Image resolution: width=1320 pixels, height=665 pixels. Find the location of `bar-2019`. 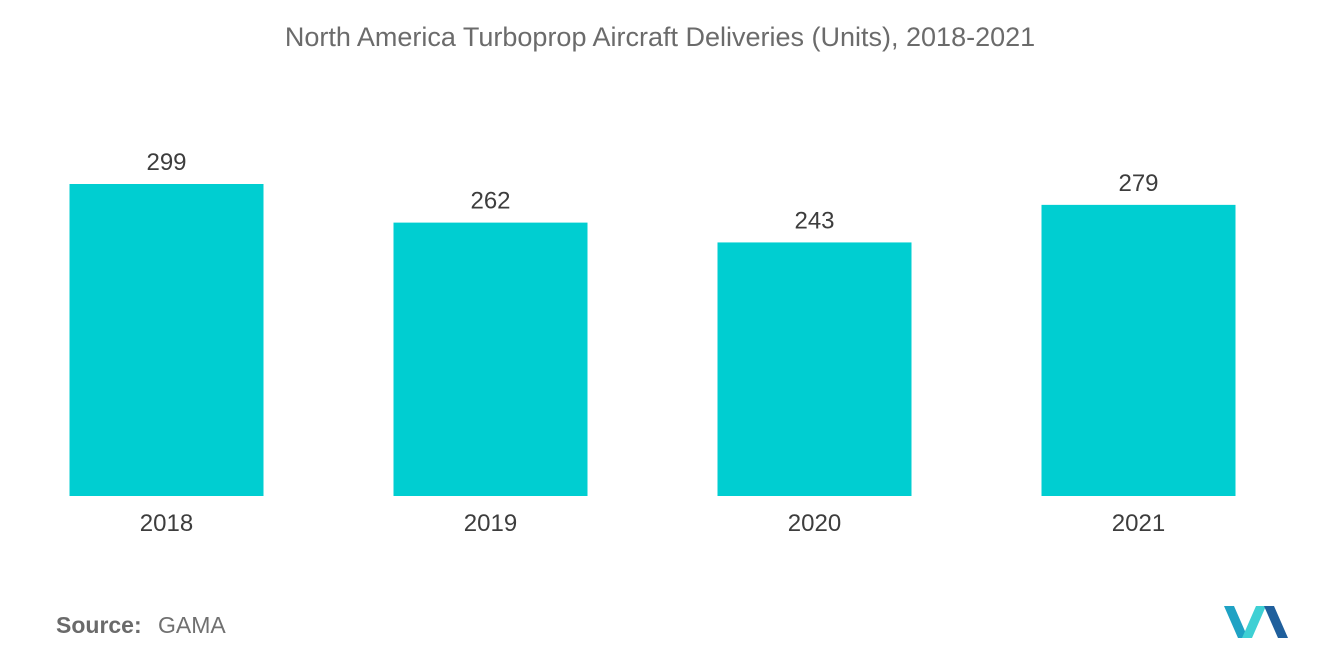

bar-2019 is located at coordinates (490, 359).